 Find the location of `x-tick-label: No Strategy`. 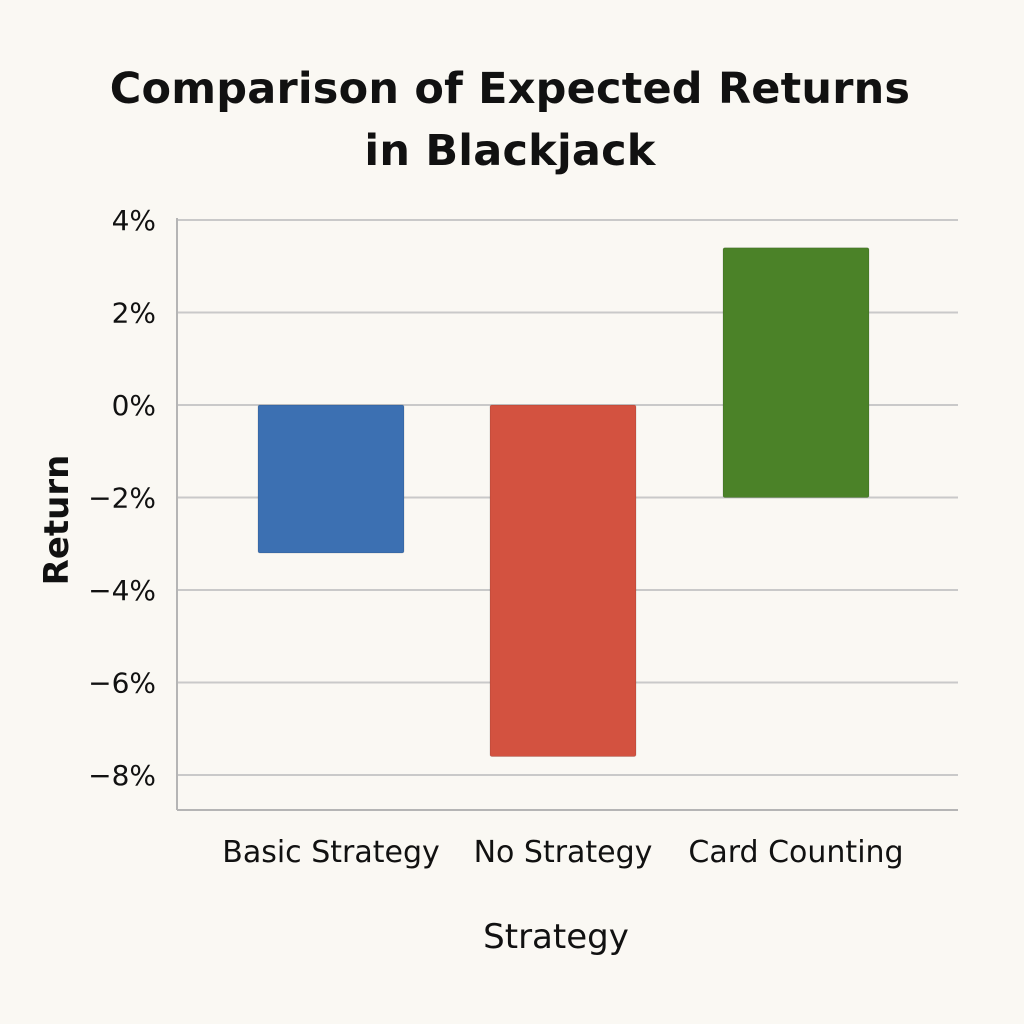

x-tick-label: No Strategy is located at coordinates (563, 852).